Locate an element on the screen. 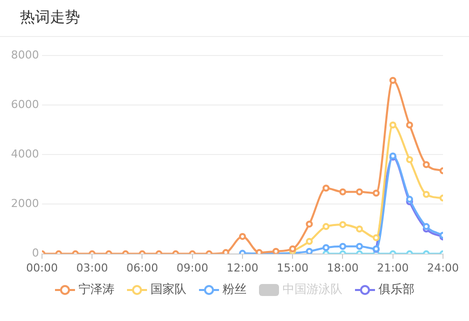 The image size is (469, 321). x-tick-label: 12:00 is located at coordinates (242, 267).